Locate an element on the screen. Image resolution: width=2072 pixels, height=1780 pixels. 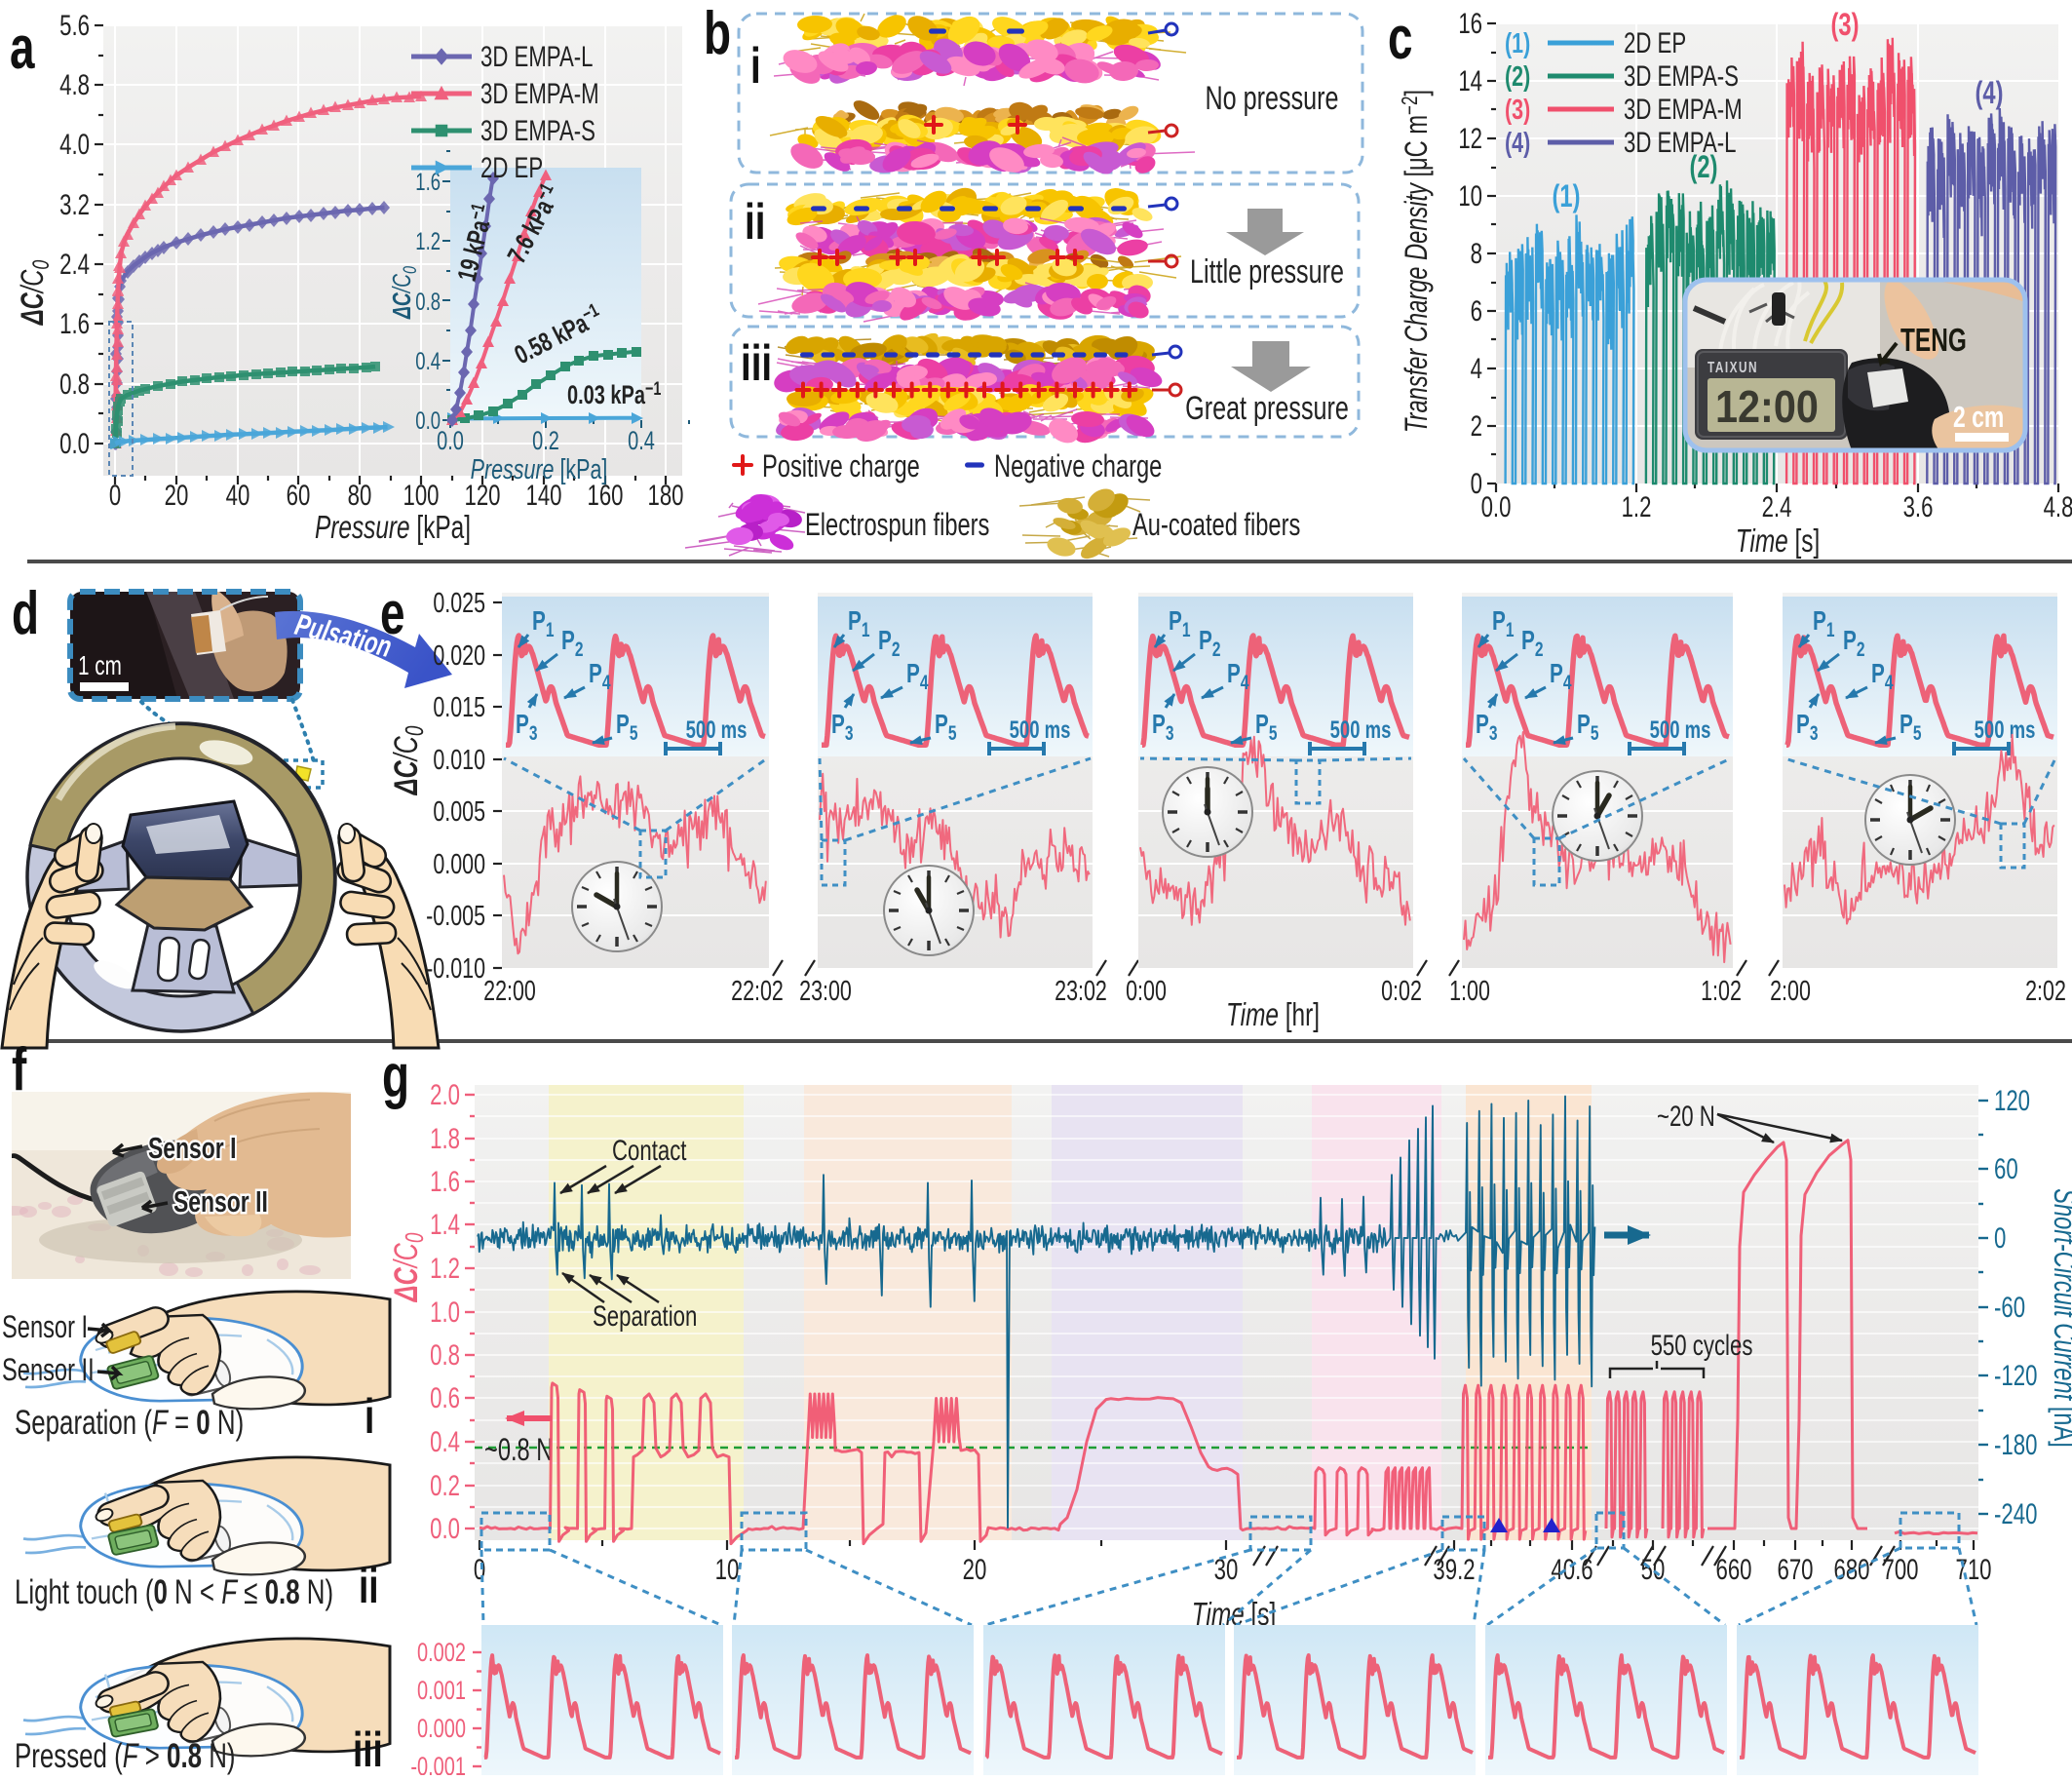
svg-text: Time [s] is located at coordinates (1778, 542).